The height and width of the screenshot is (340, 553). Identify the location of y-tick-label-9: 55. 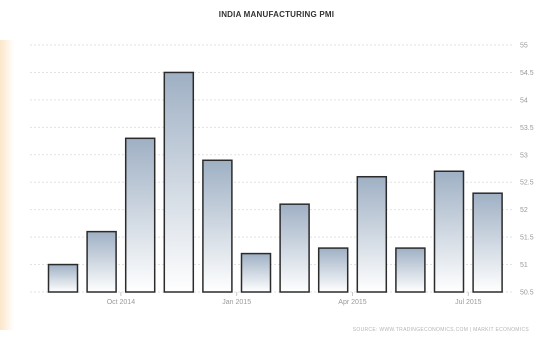
(524, 46).